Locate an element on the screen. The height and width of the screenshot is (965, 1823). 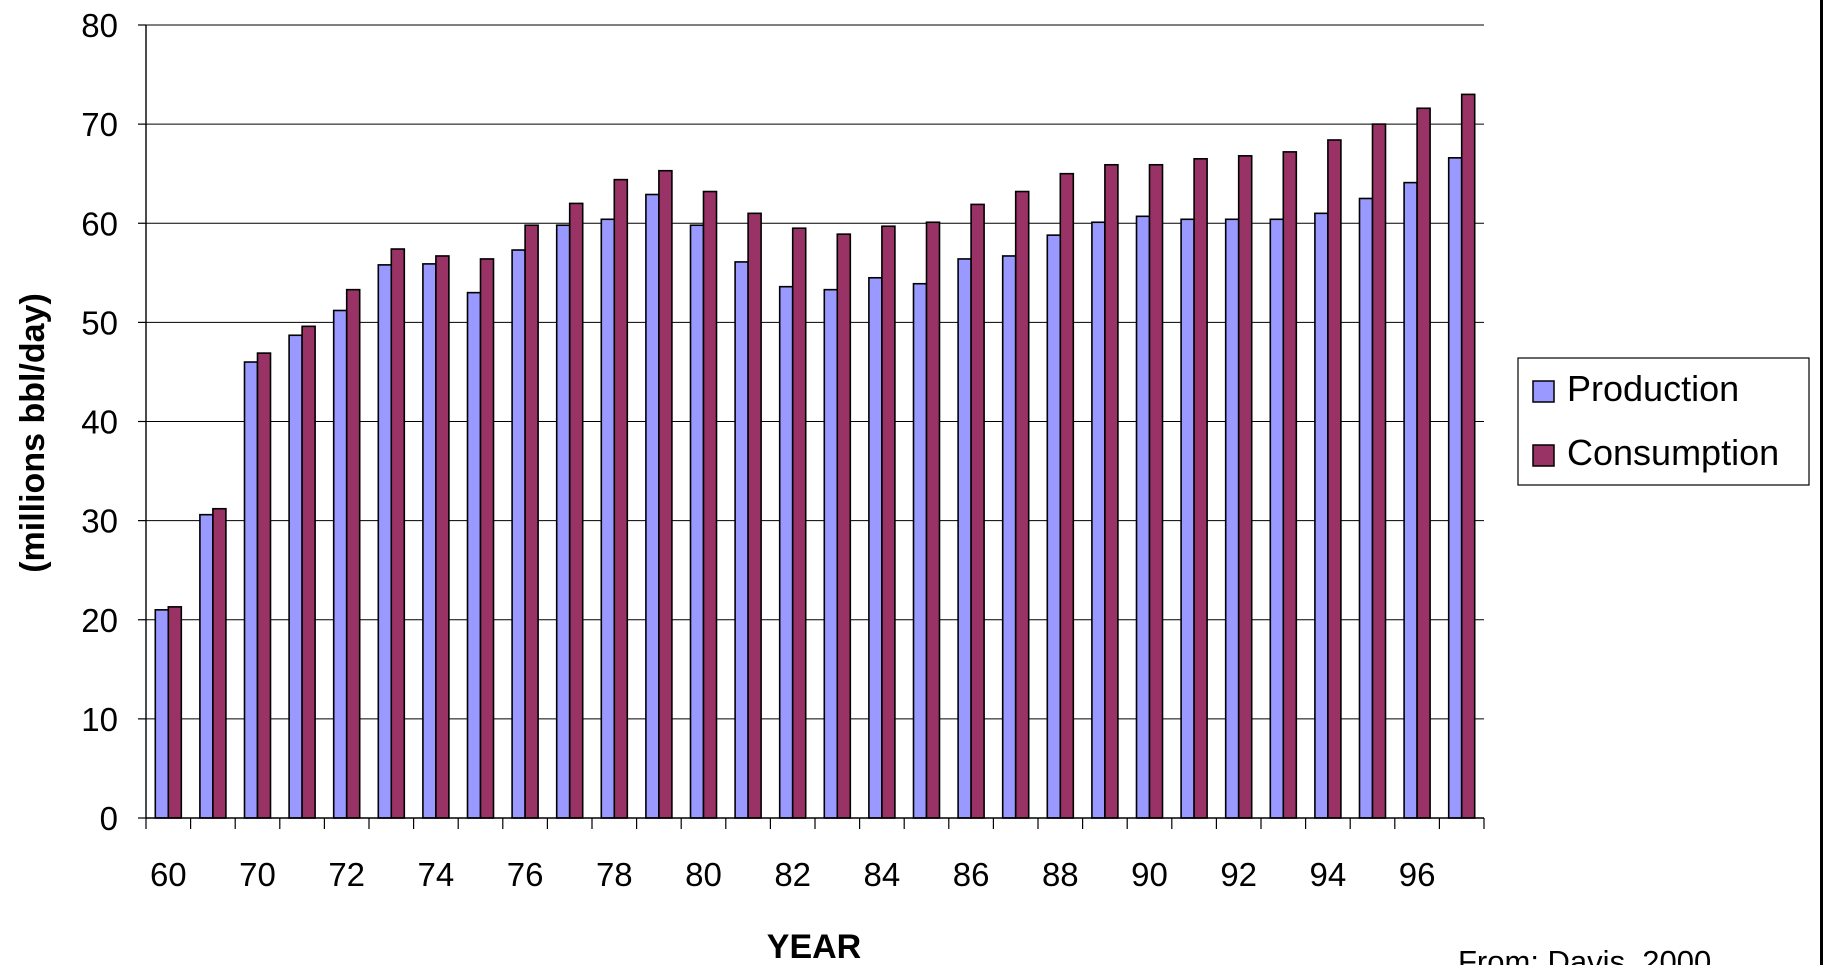
y-tick-label: 40 is located at coordinates (99, 422).